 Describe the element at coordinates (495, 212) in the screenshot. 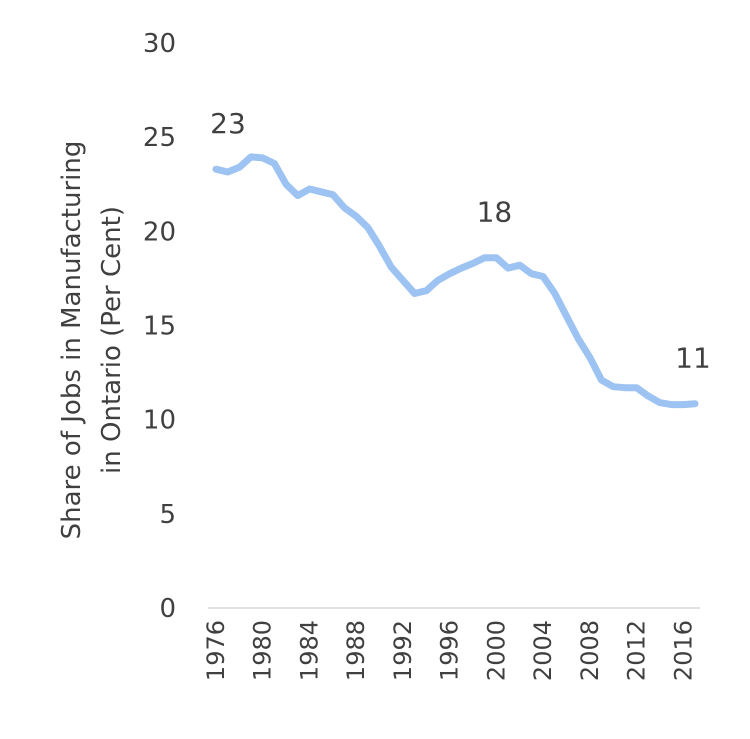

I see `data-label: 18` at that location.